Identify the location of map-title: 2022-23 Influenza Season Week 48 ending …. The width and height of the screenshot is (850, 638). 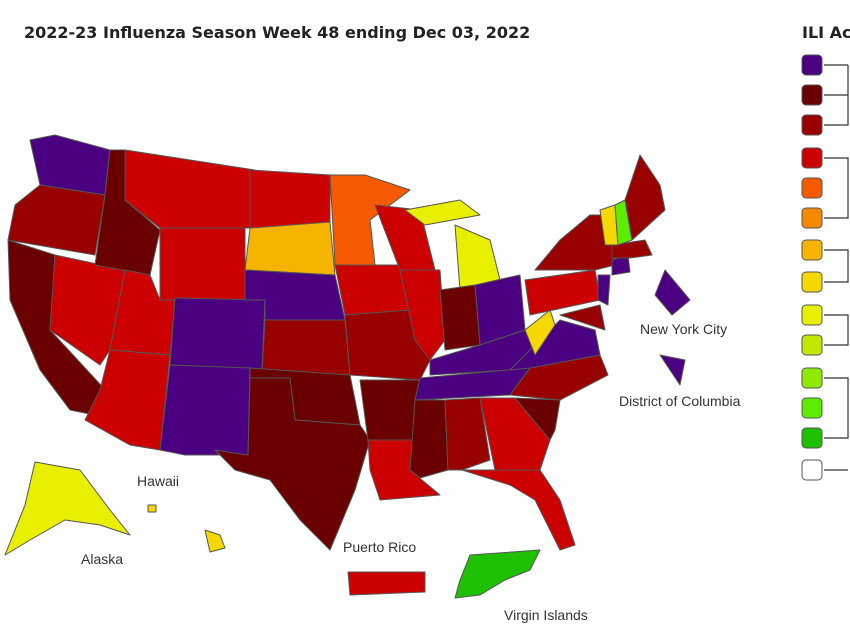
(277, 32).